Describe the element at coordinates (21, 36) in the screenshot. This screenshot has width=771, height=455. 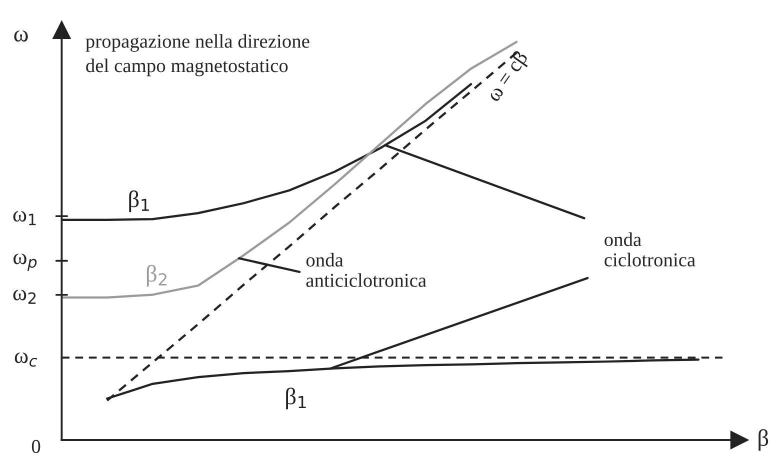
I see `y-axis-title: ω` at that location.